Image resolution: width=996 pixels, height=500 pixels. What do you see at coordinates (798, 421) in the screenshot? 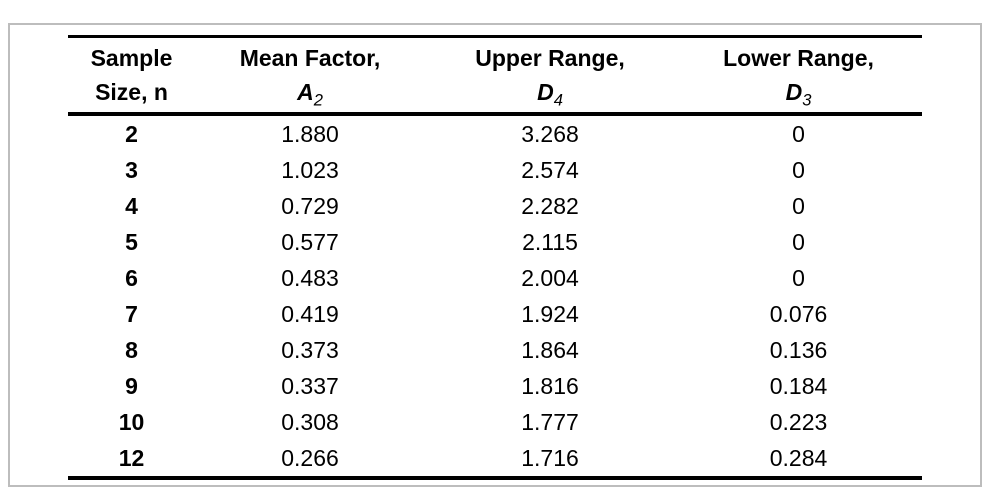
I see `cell-d3: 0.223` at bounding box center [798, 421].